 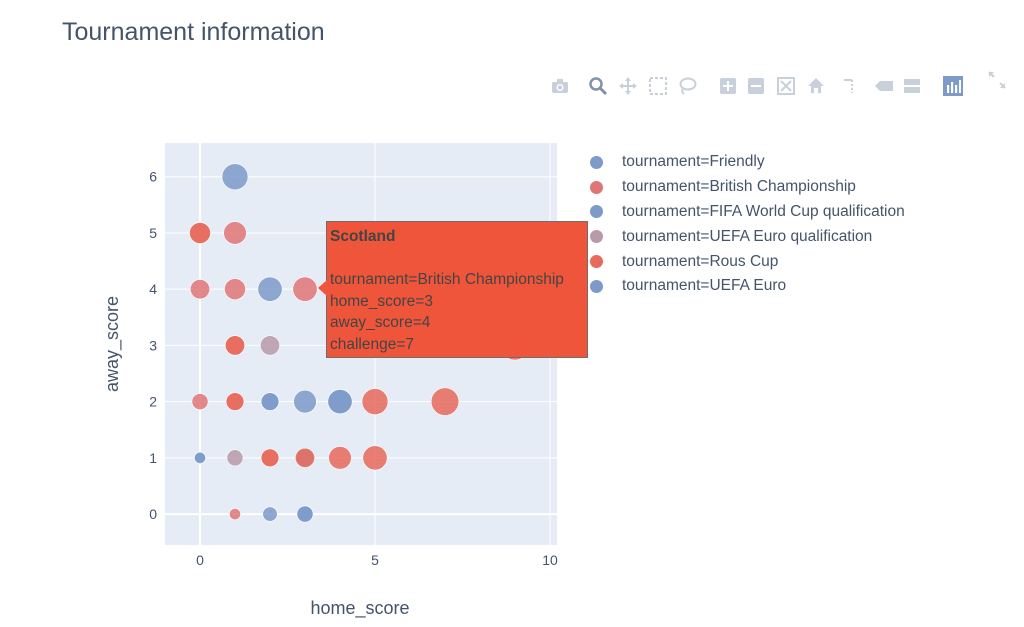 I want to click on tooltip-line: challenge=7, so click(x=372, y=344).